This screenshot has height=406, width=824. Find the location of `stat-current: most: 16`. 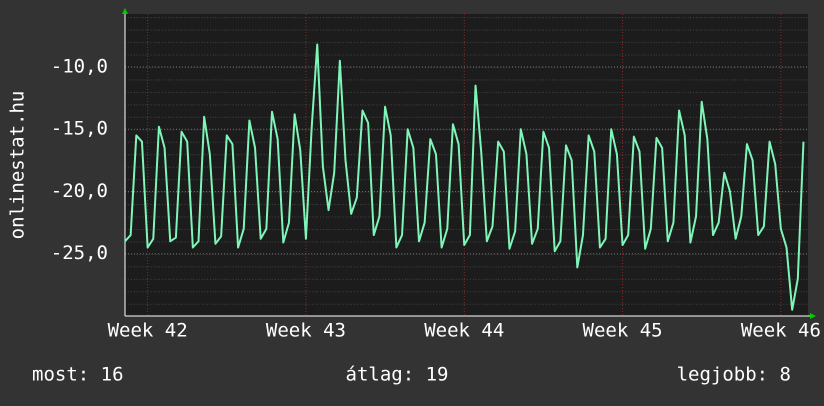

stat-current: most: 16 is located at coordinates (78, 375).